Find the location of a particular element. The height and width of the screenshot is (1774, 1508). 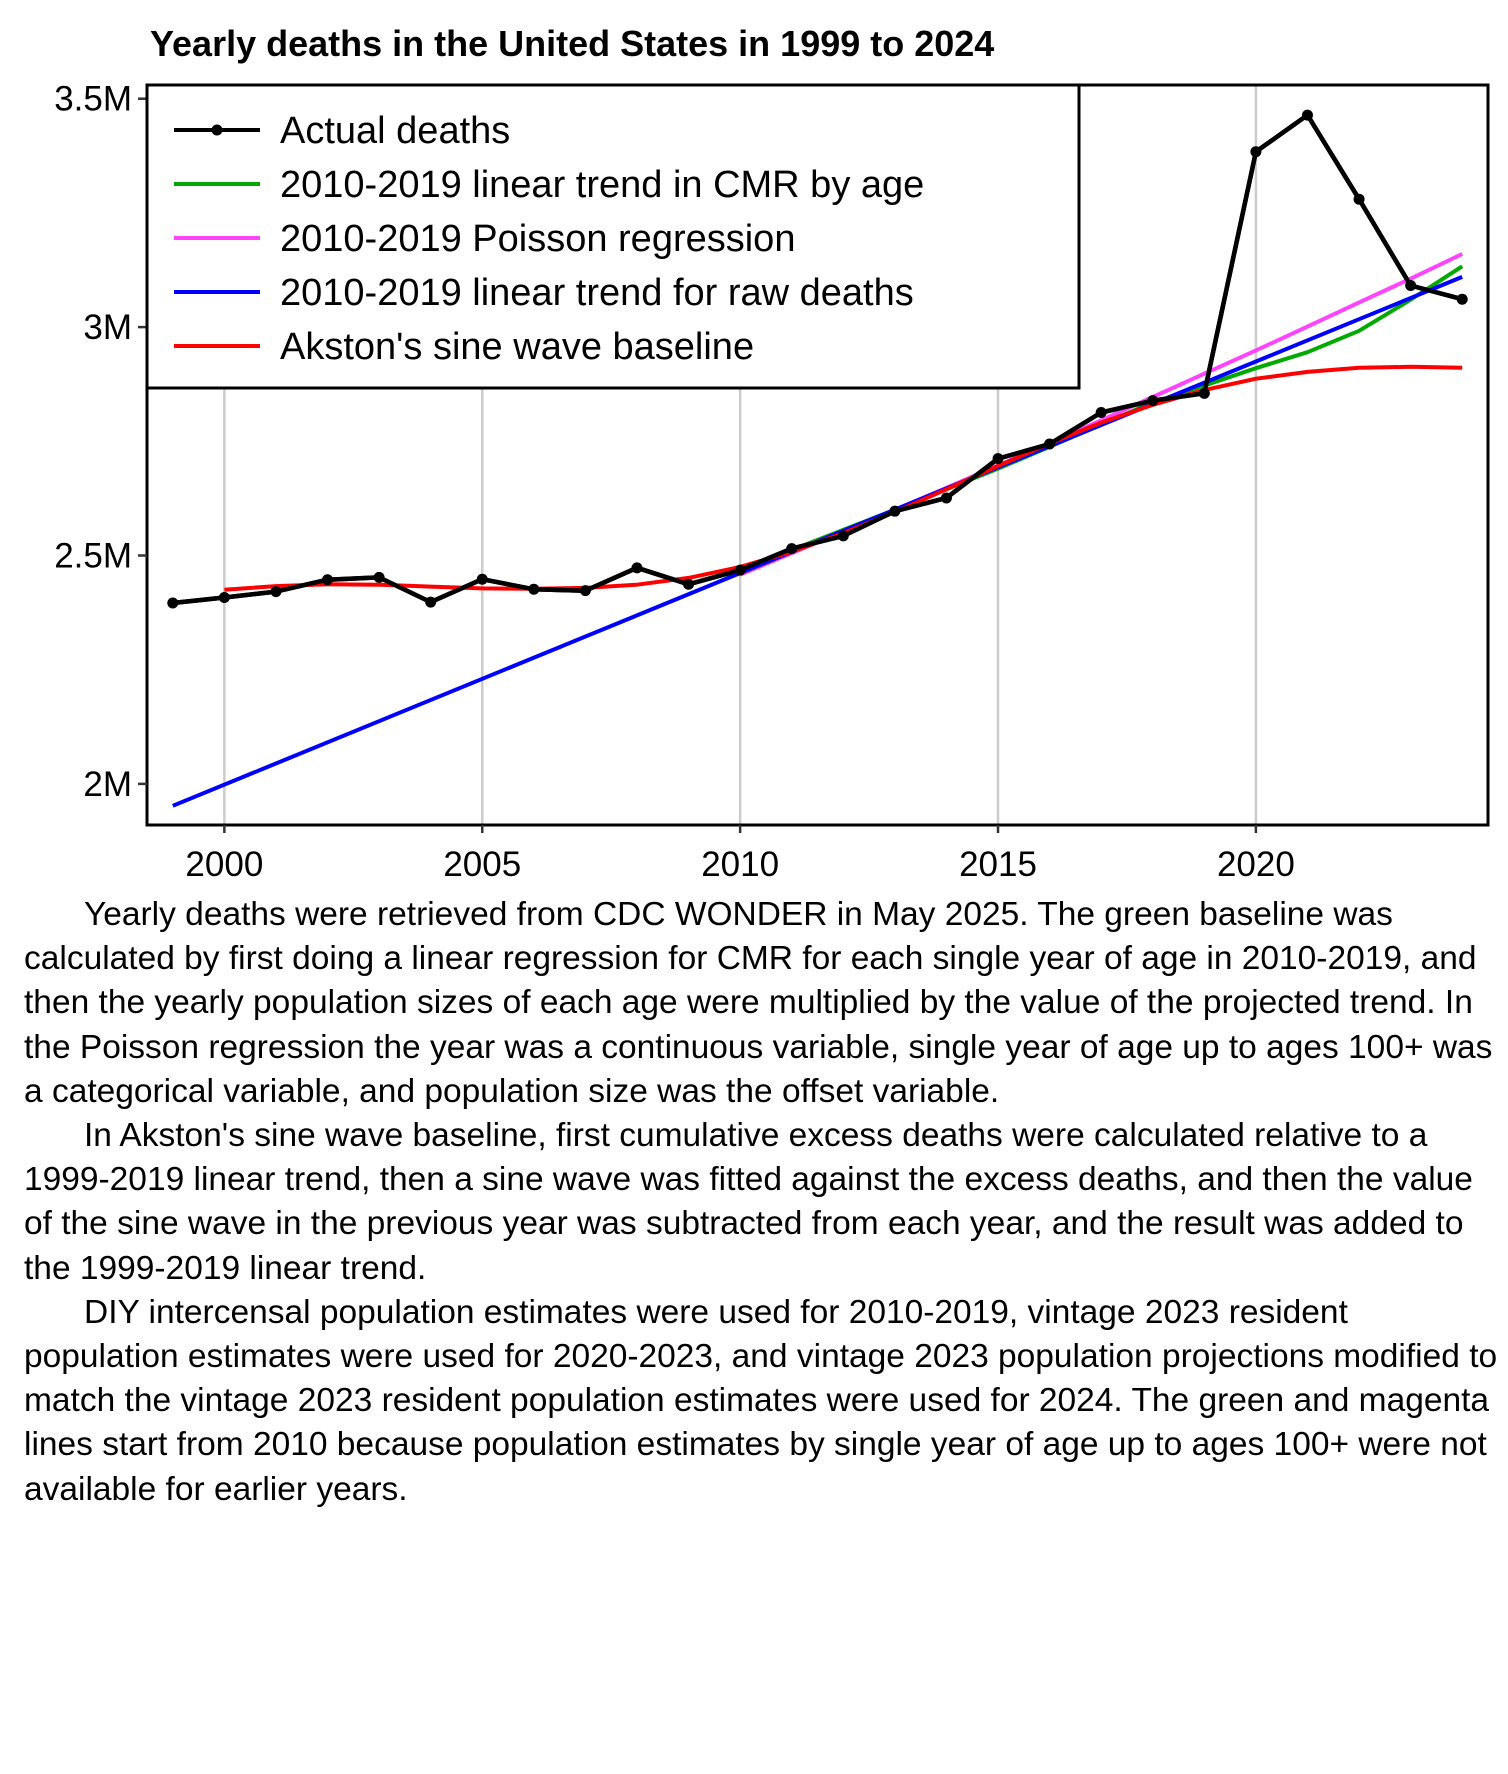

data-point-2005 is located at coordinates (482, 579).